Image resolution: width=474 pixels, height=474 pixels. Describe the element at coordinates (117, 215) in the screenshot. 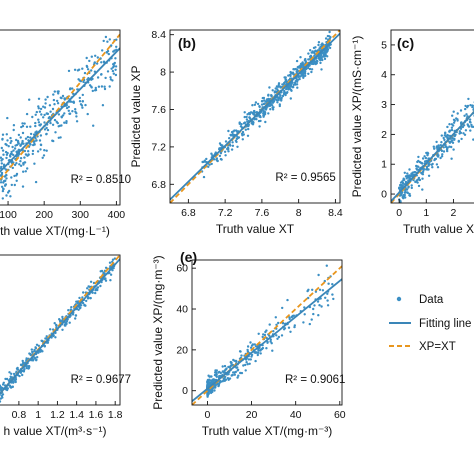

I see `x-tick-label: 400` at that location.